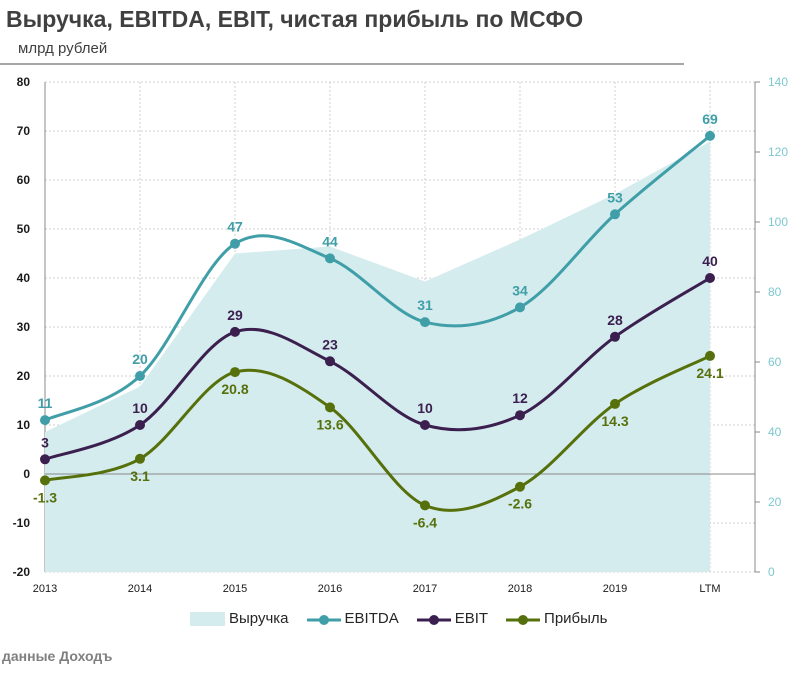 This screenshot has height=674, width=811. What do you see at coordinates (140, 359) in the screenshot?
I see `data-label: 20` at bounding box center [140, 359].